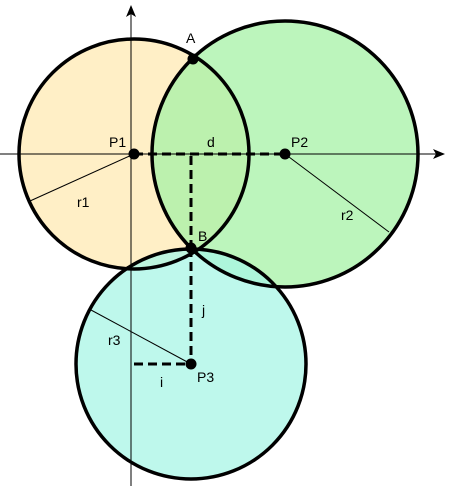 The image size is (450, 486). Describe the element at coordinates (191, 38) in the screenshot. I see `label-point-a: A` at that location.